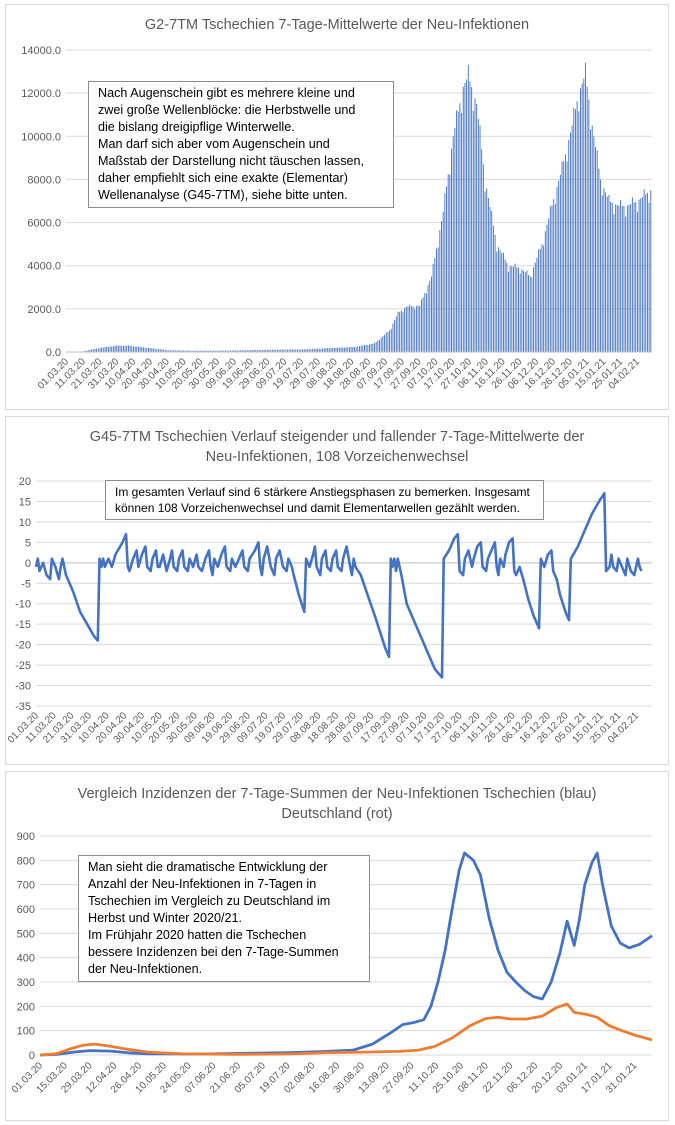 The width and height of the screenshot is (675, 1125). What do you see at coordinates (346, 1029) in the screenshot?
I see `chart3-series-line-deutschland` at bounding box center [346, 1029].